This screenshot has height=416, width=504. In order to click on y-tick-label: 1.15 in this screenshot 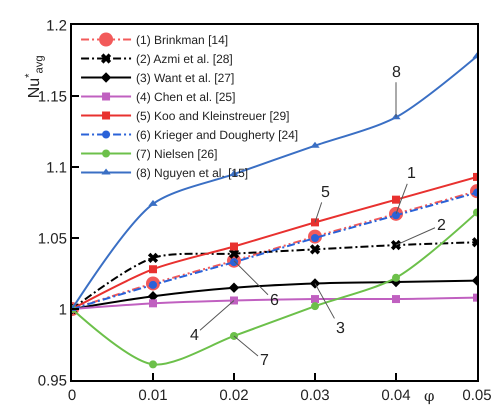, I will do `click(52, 97)`.